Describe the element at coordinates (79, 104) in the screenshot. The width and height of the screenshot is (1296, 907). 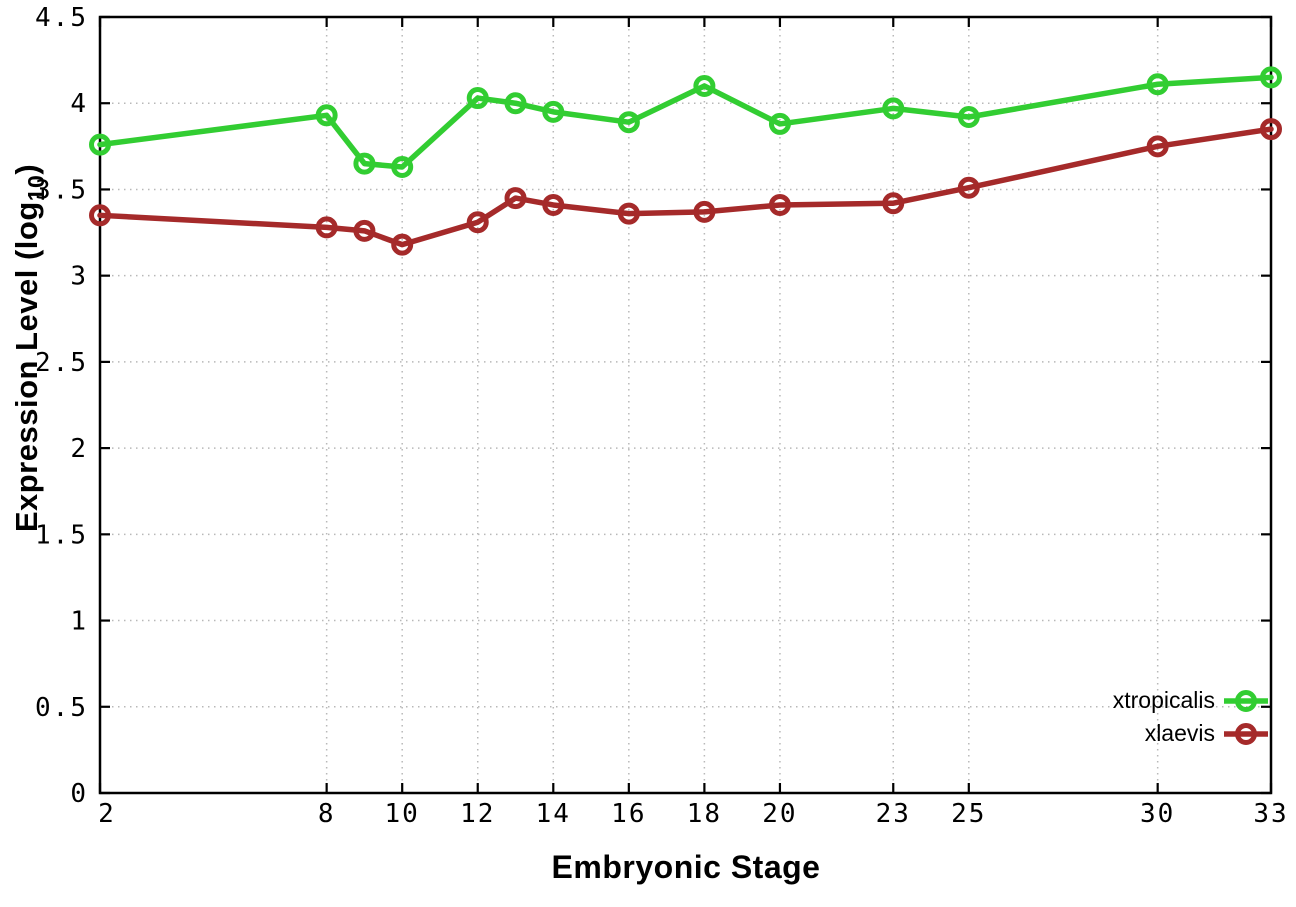
I see `y-tick-label-4: 4` at that location.